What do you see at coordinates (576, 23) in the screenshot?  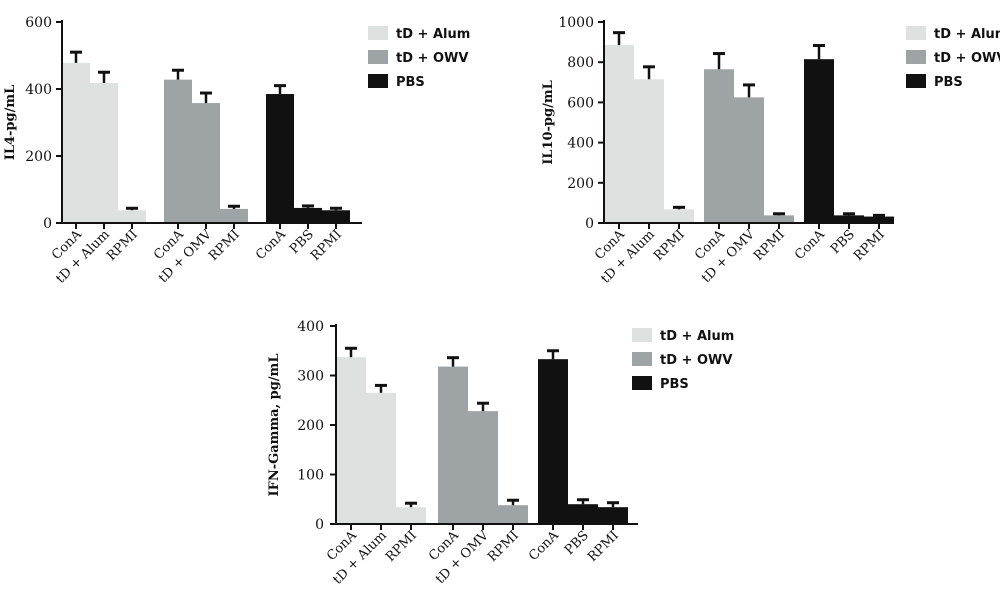 I see `y-tick-label: 1000` at bounding box center [576, 23].